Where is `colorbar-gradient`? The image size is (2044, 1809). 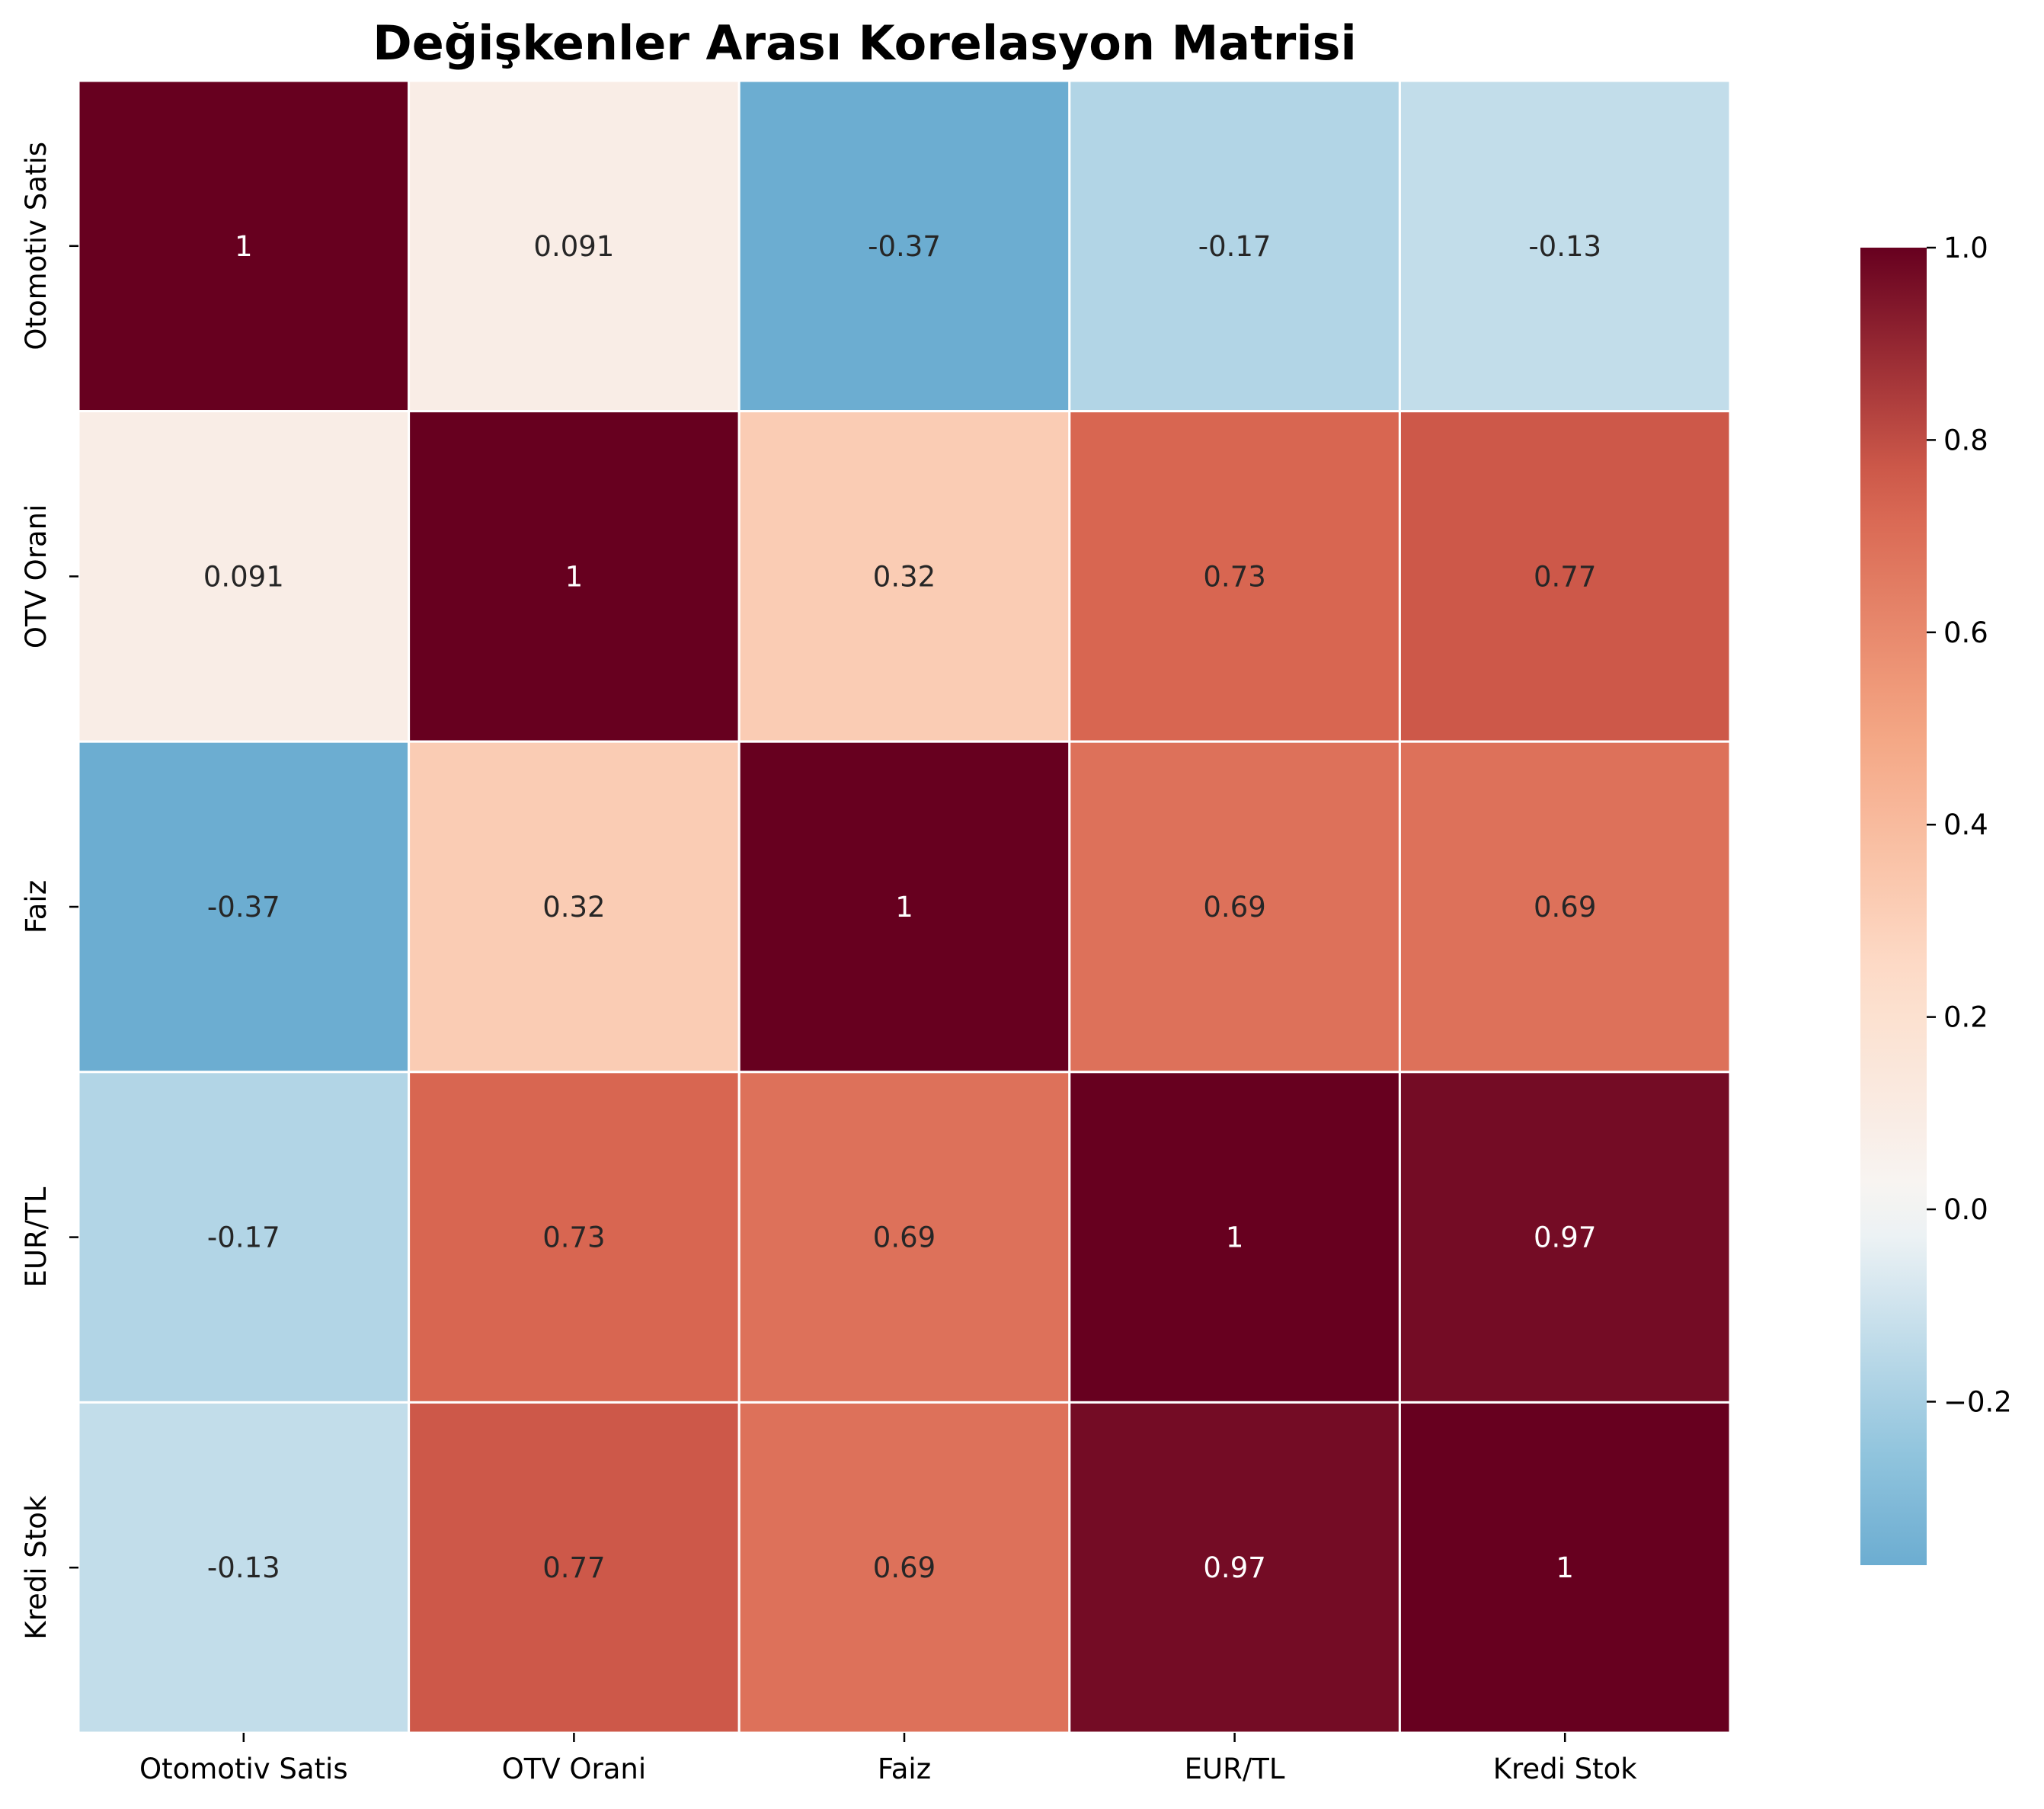
colorbar-gradient is located at coordinates (1893, 906).